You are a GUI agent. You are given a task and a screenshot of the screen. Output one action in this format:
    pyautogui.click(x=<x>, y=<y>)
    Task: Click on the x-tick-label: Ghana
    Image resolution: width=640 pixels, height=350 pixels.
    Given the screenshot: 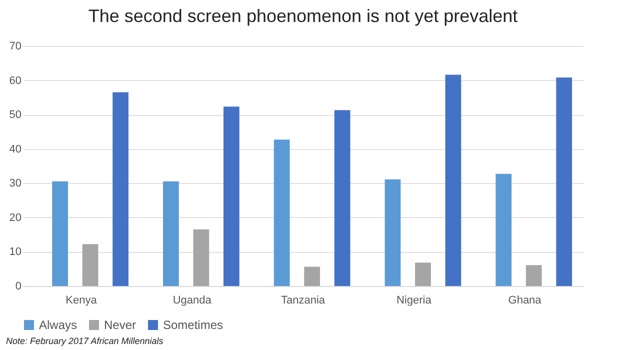 What is the action you would take?
    pyautogui.click(x=525, y=300)
    